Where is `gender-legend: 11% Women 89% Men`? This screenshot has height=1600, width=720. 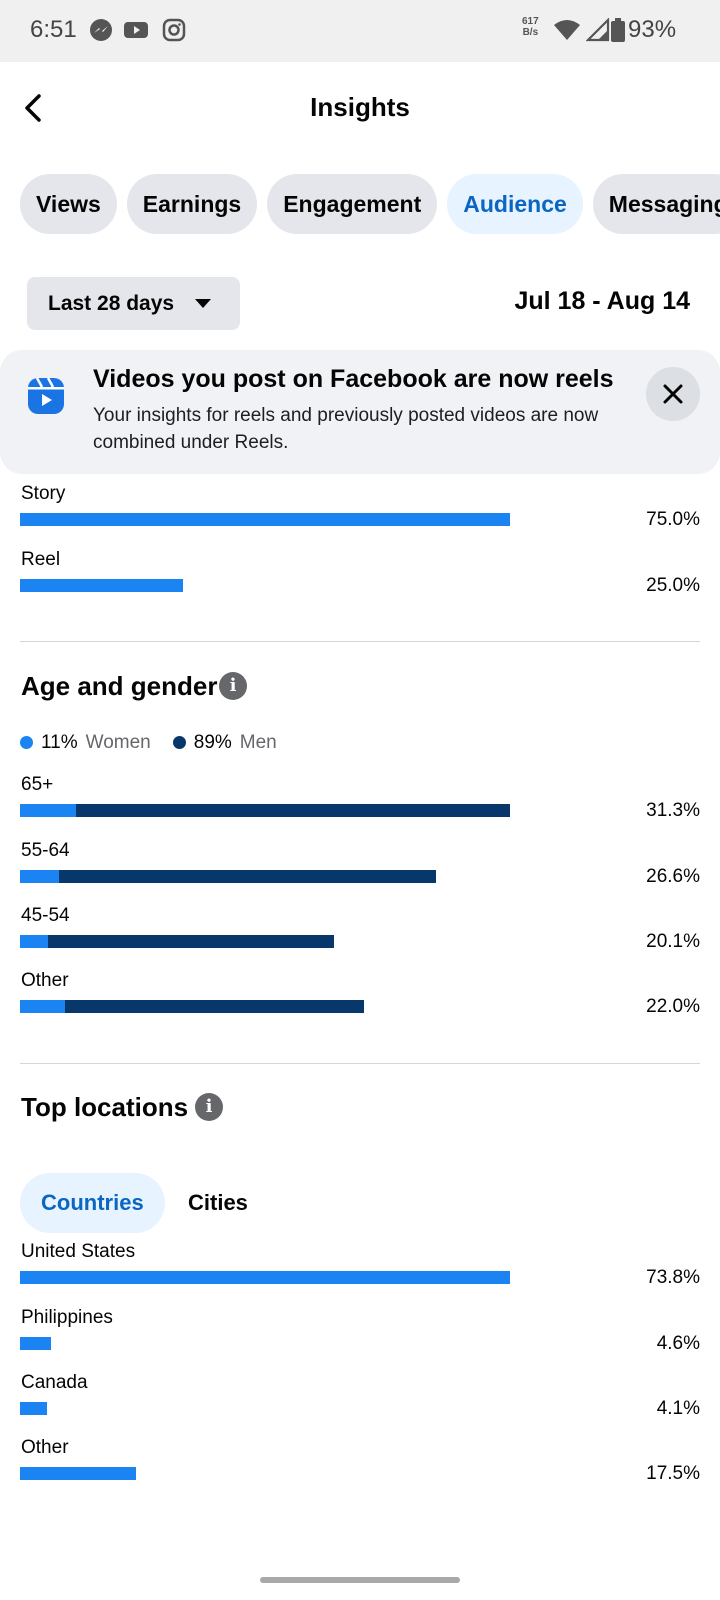
gender-legend: 11% Women 89% Men is located at coordinates (159, 743).